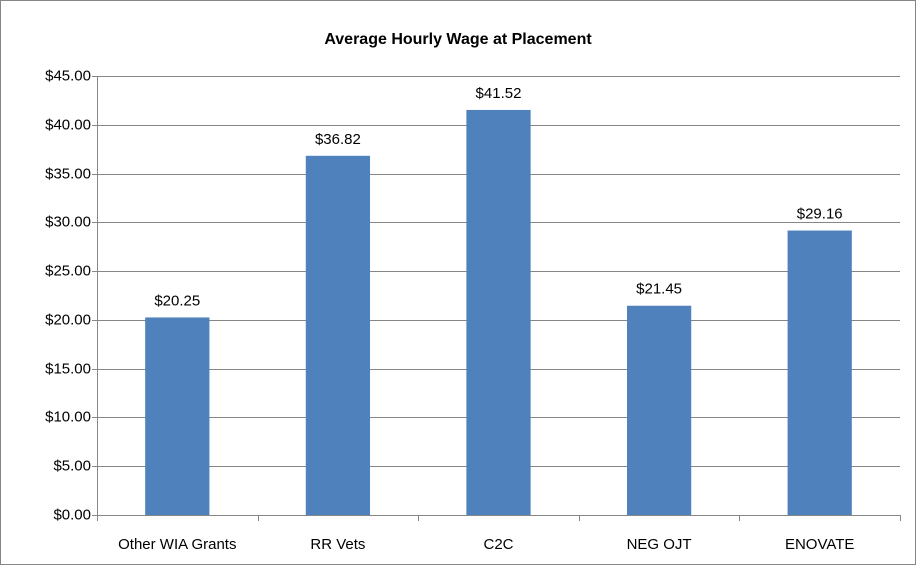 The width and height of the screenshot is (917, 566). What do you see at coordinates (337, 544) in the screenshot?
I see `x-tick-label: RR Vets` at bounding box center [337, 544].